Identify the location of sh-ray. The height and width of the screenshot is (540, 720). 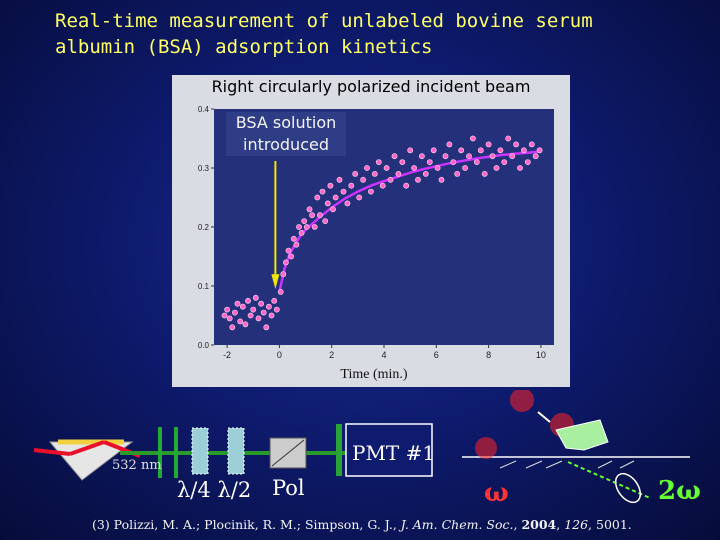
(609, 480).